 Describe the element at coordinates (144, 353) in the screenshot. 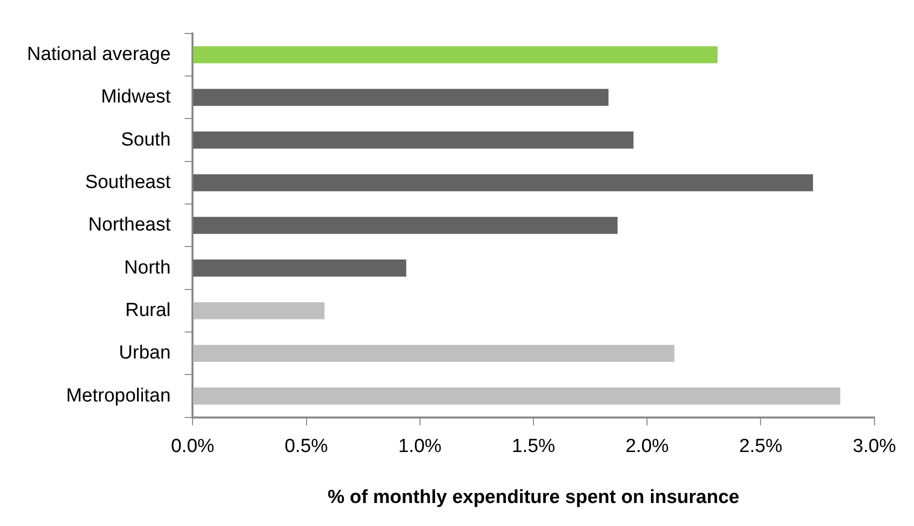

I see `y-tick-label: Urban` at that location.